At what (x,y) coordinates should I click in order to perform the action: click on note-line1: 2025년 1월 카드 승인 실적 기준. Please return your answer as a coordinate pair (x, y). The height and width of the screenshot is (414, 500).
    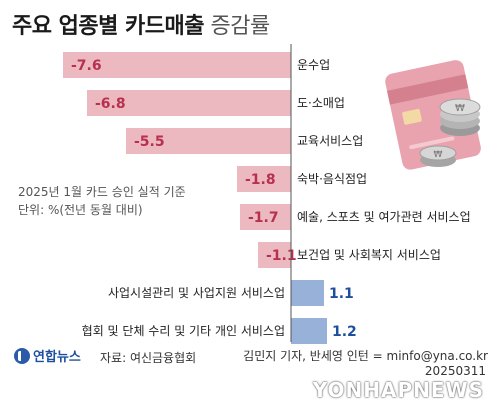
    Looking at the image, I should click on (102, 192).